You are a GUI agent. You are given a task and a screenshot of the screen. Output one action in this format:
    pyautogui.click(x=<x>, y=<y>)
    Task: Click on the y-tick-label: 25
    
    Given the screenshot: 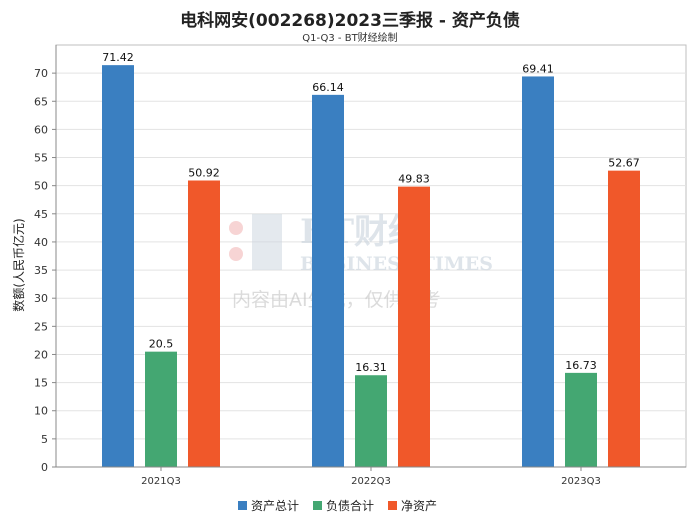 What is the action you would take?
    pyautogui.click(x=41, y=326)
    